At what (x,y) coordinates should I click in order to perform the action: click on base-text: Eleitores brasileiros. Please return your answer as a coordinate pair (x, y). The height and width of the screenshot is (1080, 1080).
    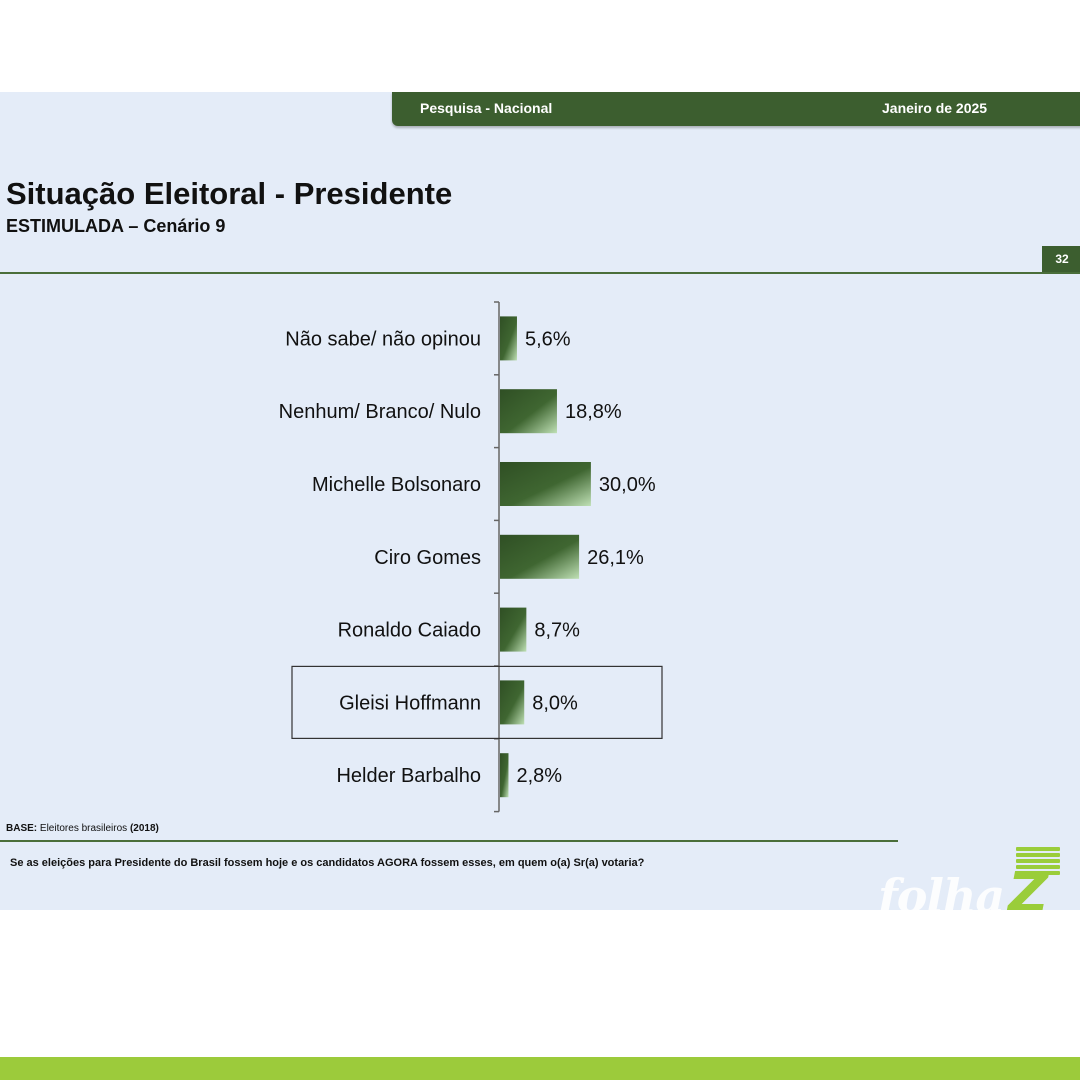
    Looking at the image, I should click on (83, 828).